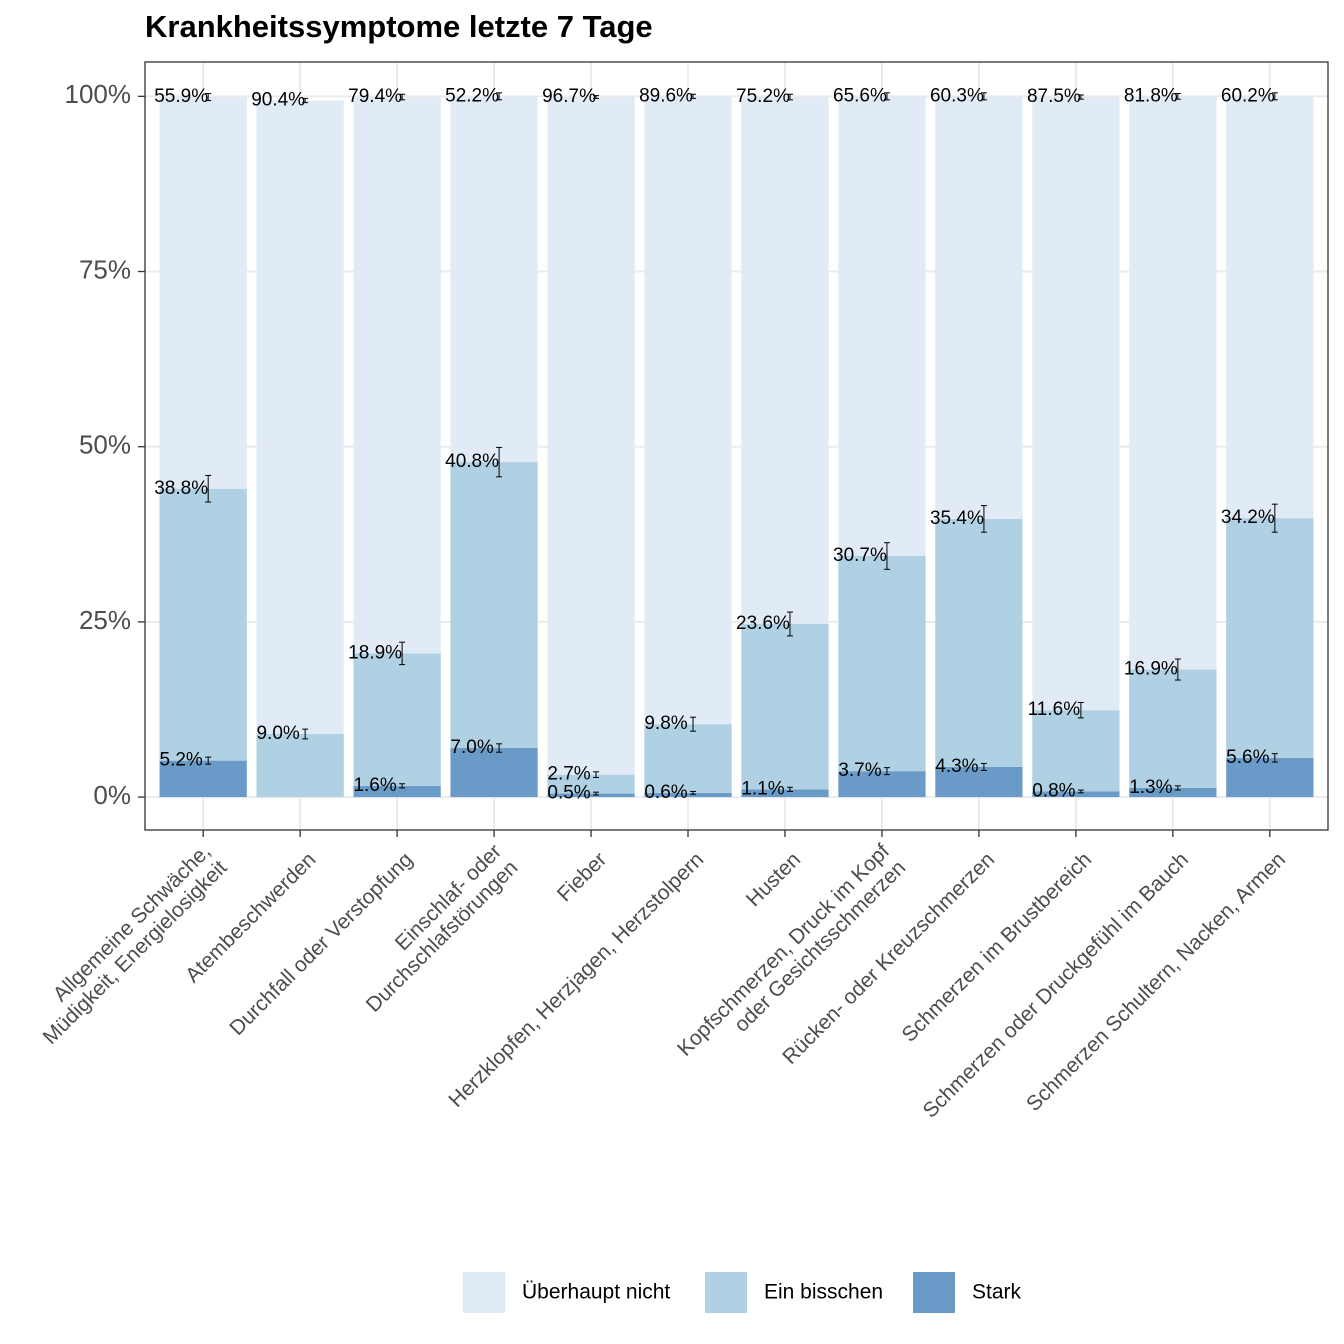 This screenshot has height=1344, width=1344. What do you see at coordinates (1248, 95) in the screenshot?
I see `data-label: 60.2%` at bounding box center [1248, 95].